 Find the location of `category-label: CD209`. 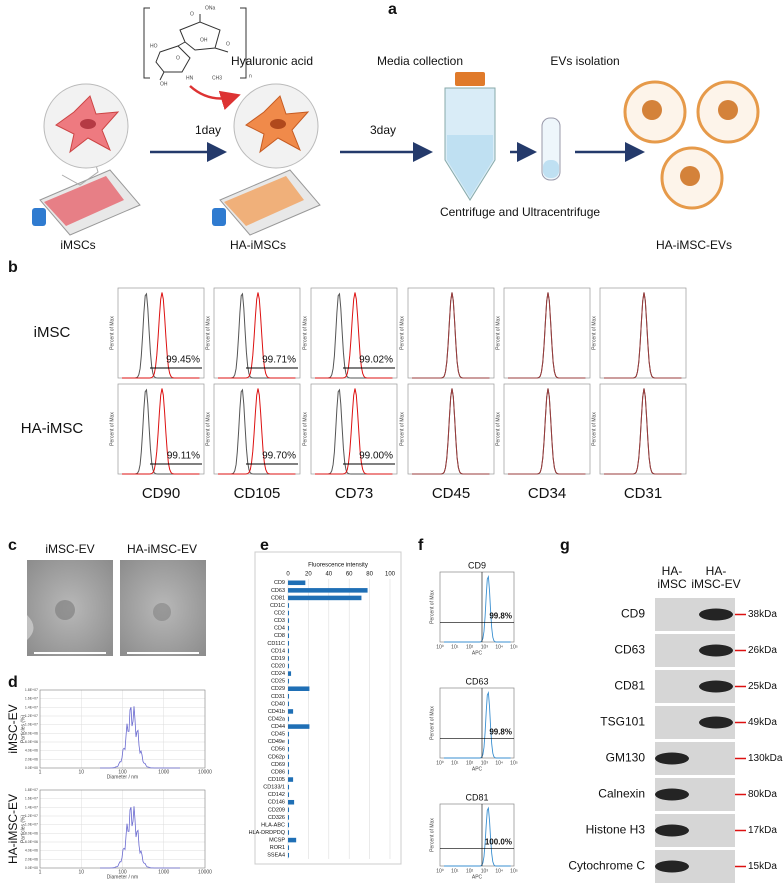

category-label: CD209 is located at coordinates (276, 810).